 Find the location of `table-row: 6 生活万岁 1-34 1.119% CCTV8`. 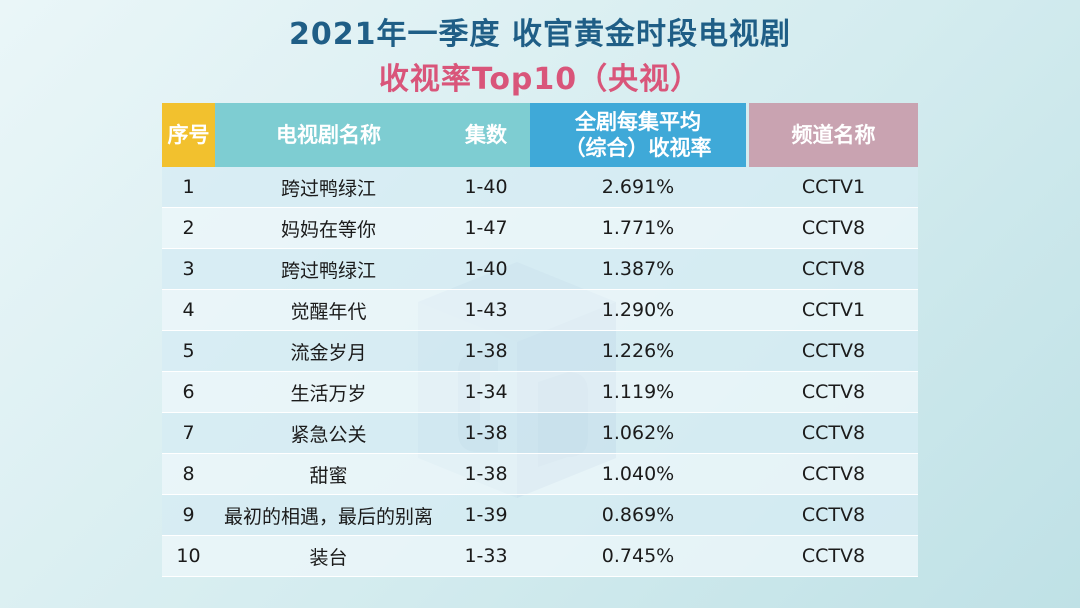

table-row: 6 生活万岁 1-34 1.119% CCTV8 is located at coordinates (540, 392).